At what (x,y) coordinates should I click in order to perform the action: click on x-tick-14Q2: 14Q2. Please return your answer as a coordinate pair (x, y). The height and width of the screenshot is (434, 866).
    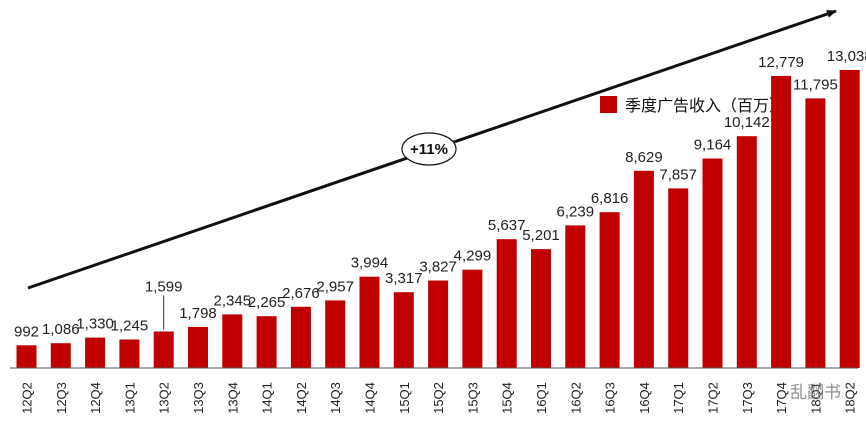
    Looking at the image, I should click on (301, 398).